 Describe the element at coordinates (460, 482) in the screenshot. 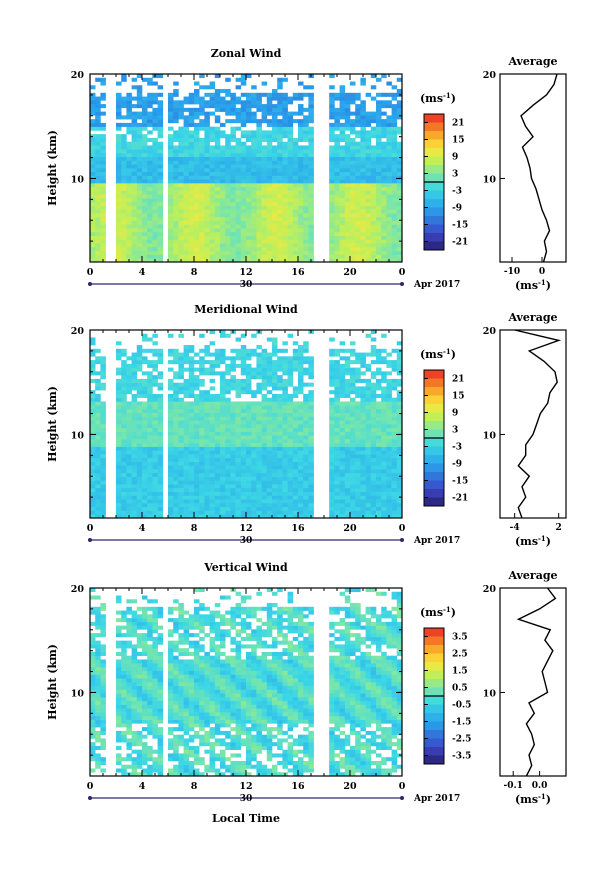

I see `colorbar-tick-label: -15` at that location.